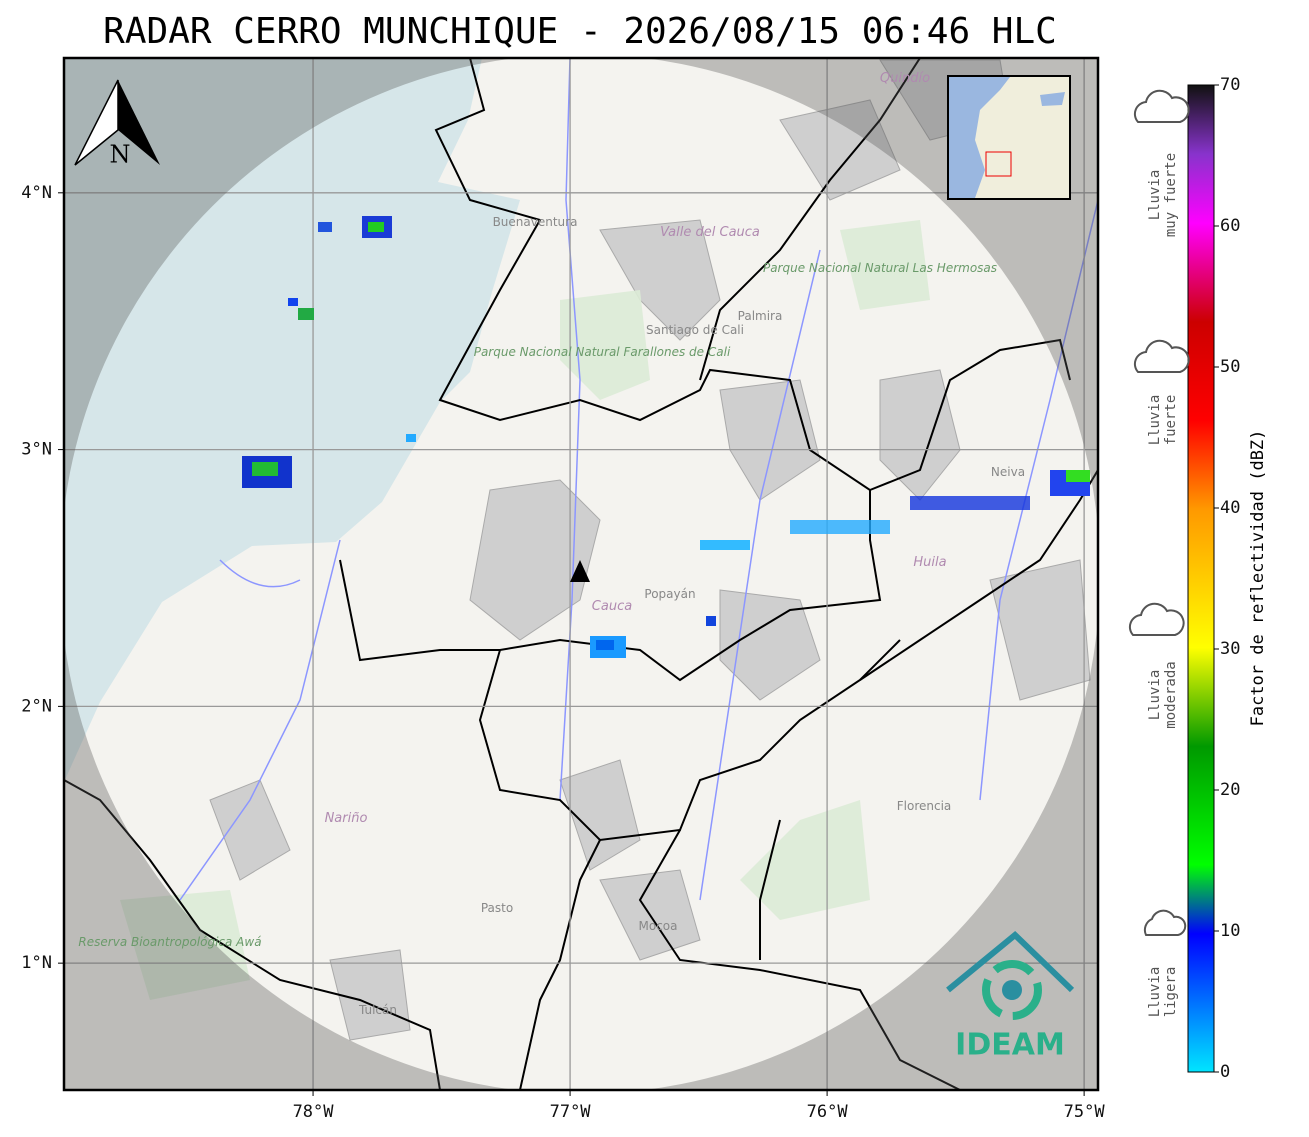 The width and height of the screenshot is (1309, 1137). What do you see at coordinates (1171, 694) in the screenshot?
I see `rain-label: moderada` at bounding box center [1171, 694].